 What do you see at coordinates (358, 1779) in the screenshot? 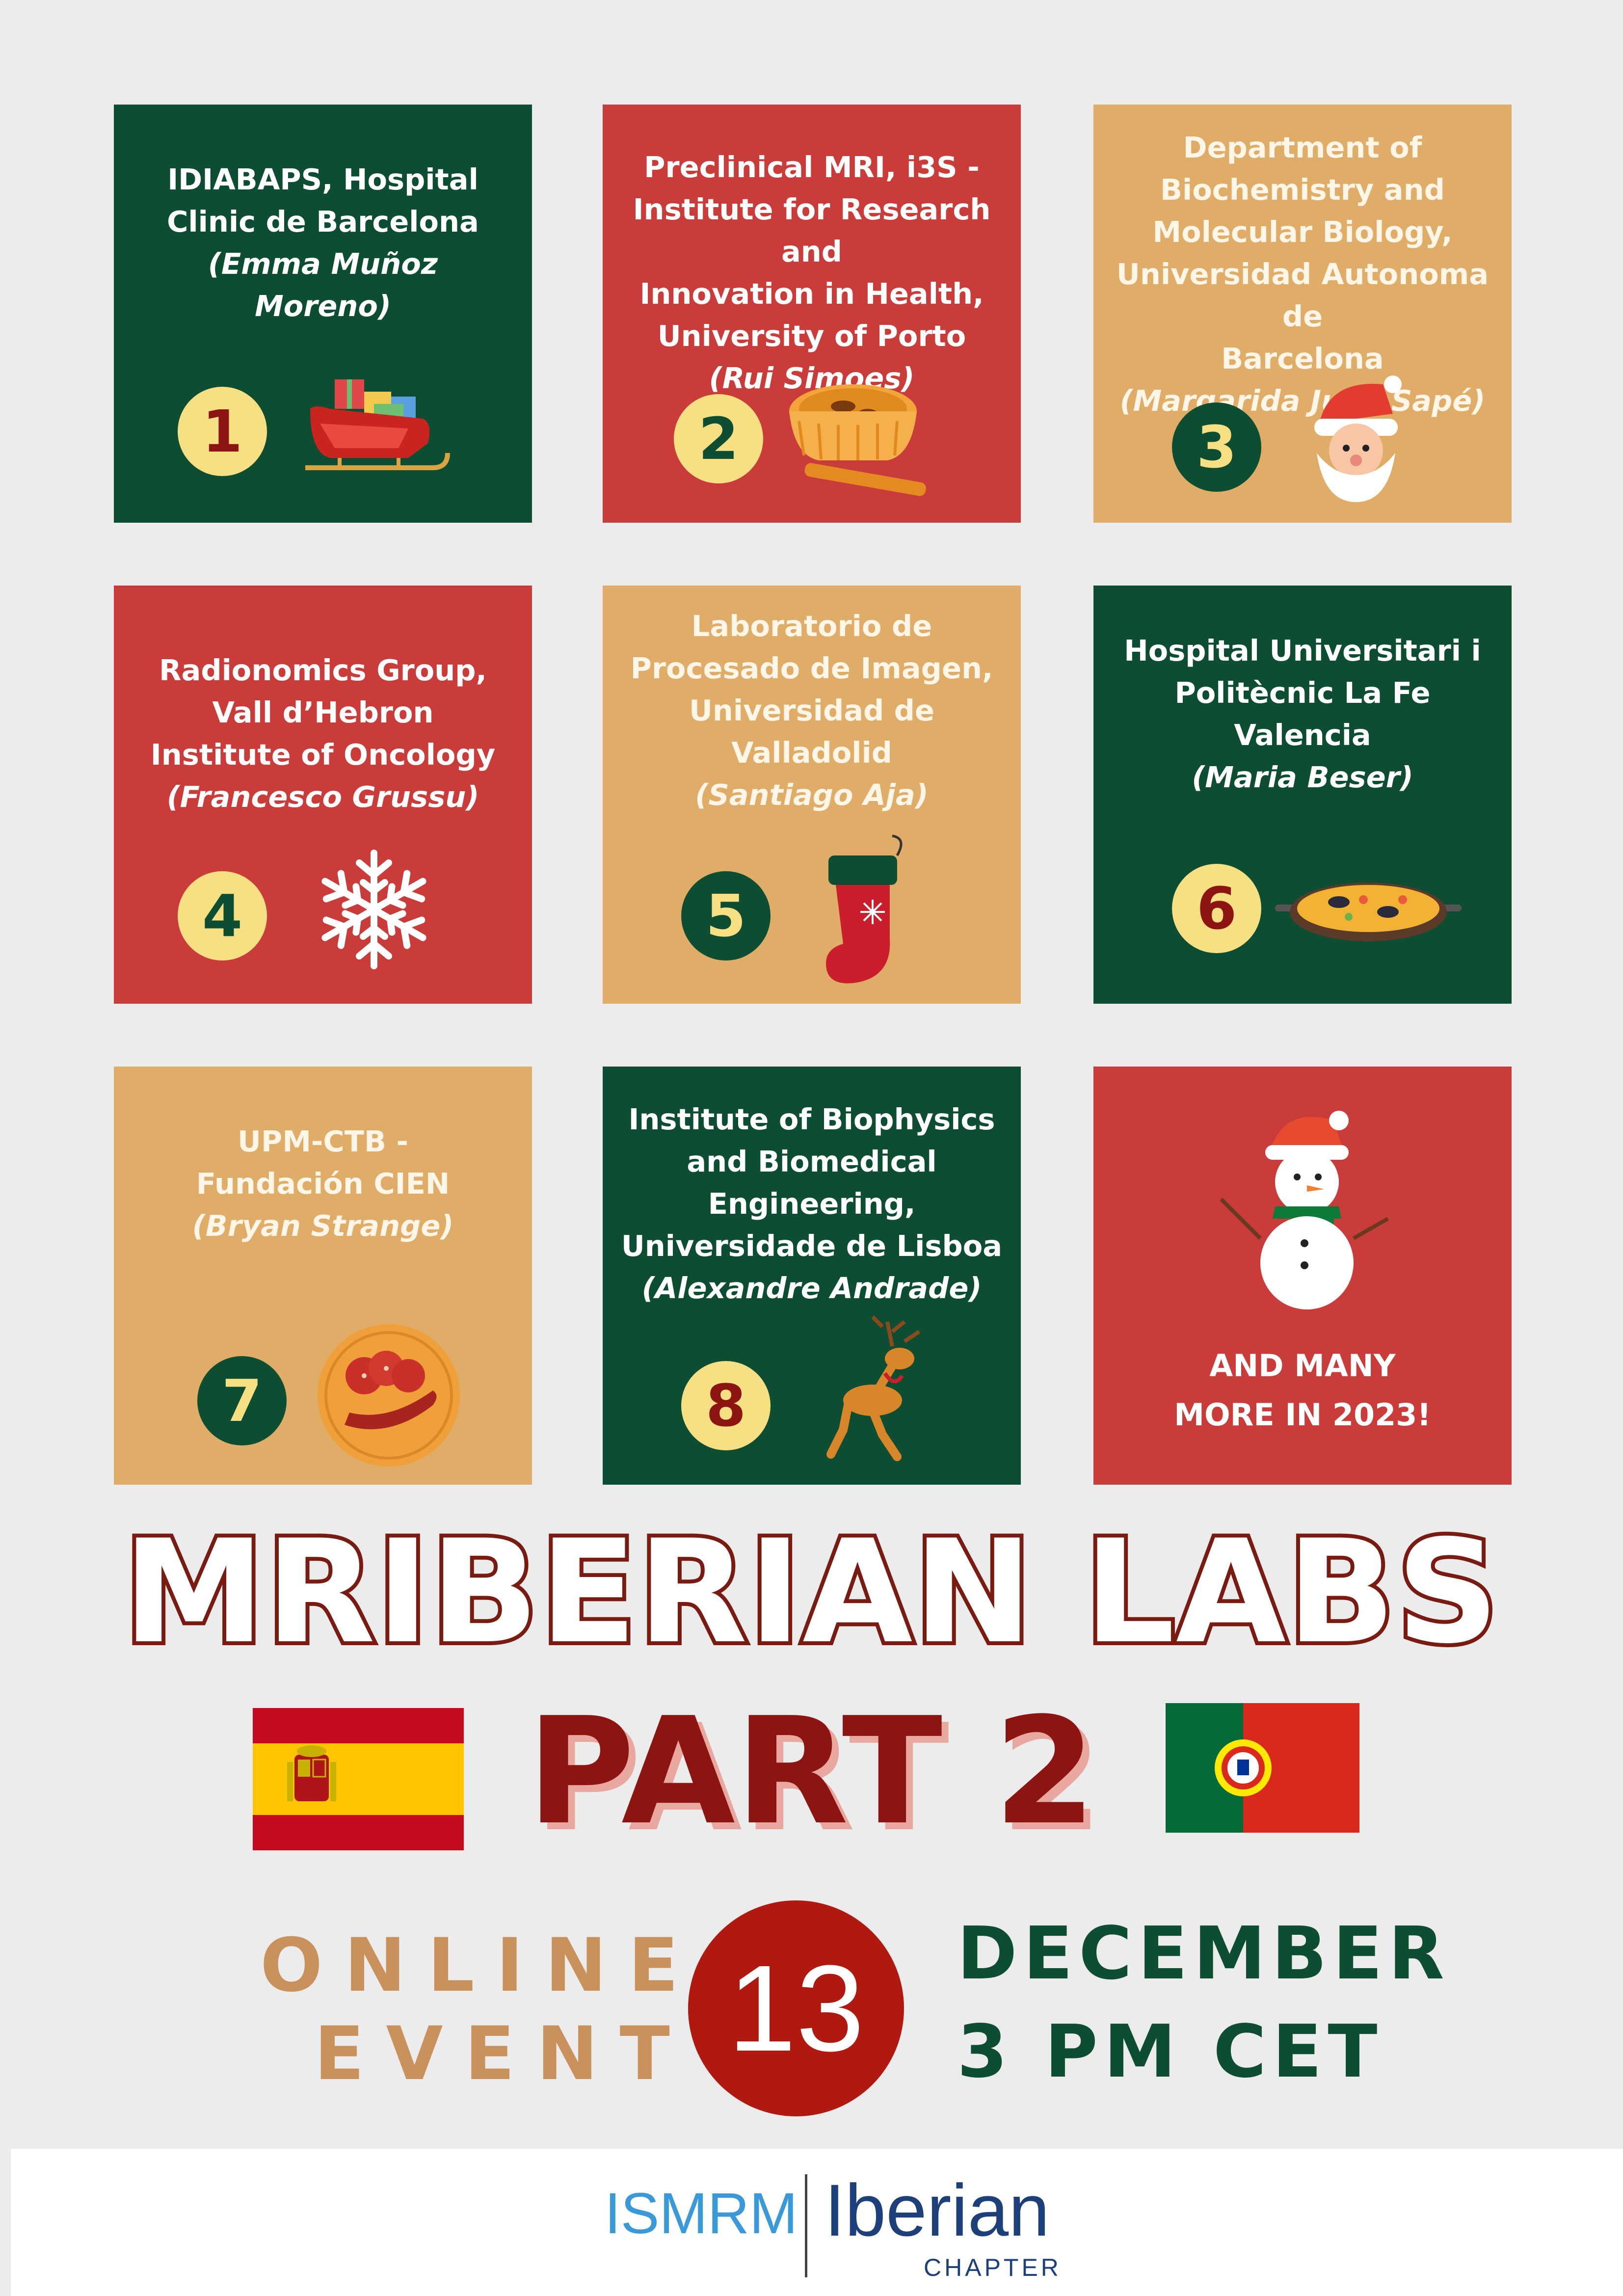
I see `spain-flag-icon` at bounding box center [358, 1779].